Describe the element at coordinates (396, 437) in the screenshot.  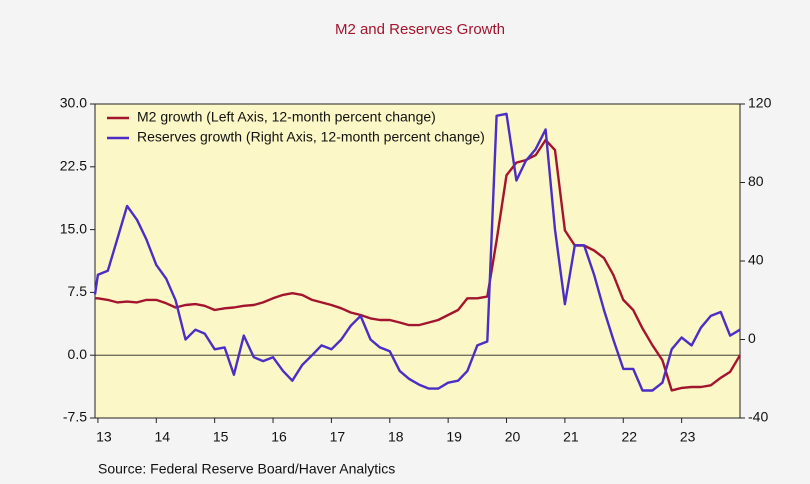
I see `x-tick-label: 18` at that location.